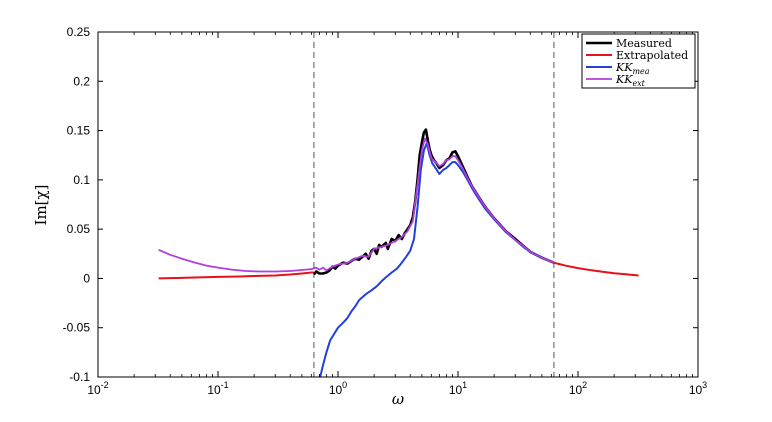  Describe the element at coordinates (698, 388) in the screenshot. I see `x-tick-label: 10³` at that location.